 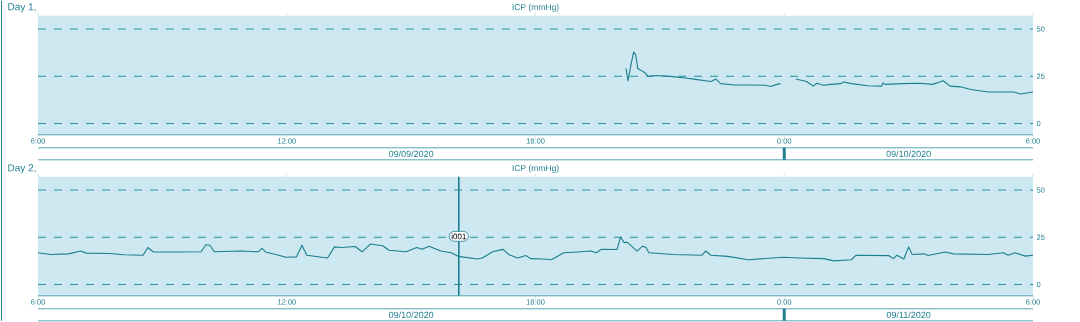 What do you see at coordinates (22, 8) in the screenshot?
I see `chart-title: Day 1,` at bounding box center [22, 8].